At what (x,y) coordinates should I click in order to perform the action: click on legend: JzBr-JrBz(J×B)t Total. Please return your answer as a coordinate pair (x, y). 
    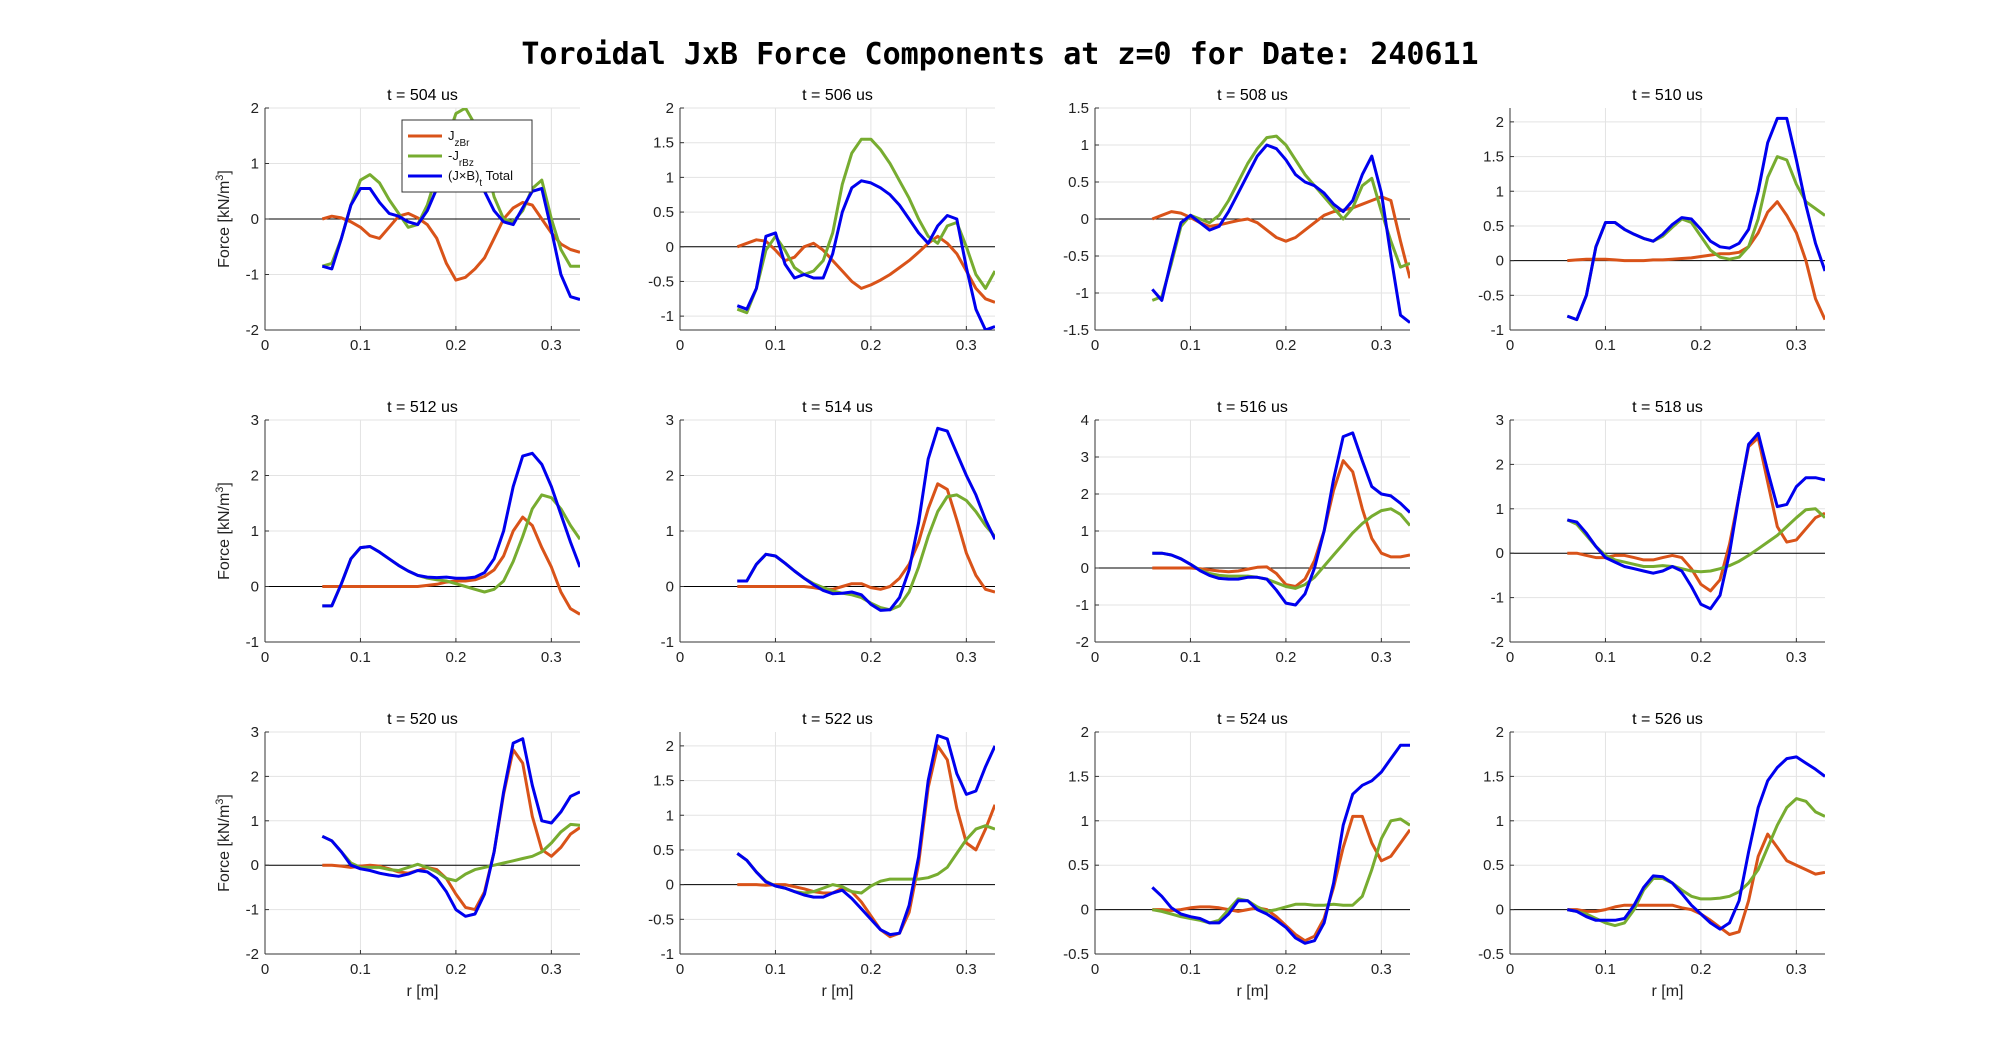
    Looking at the image, I should click on (467, 156).